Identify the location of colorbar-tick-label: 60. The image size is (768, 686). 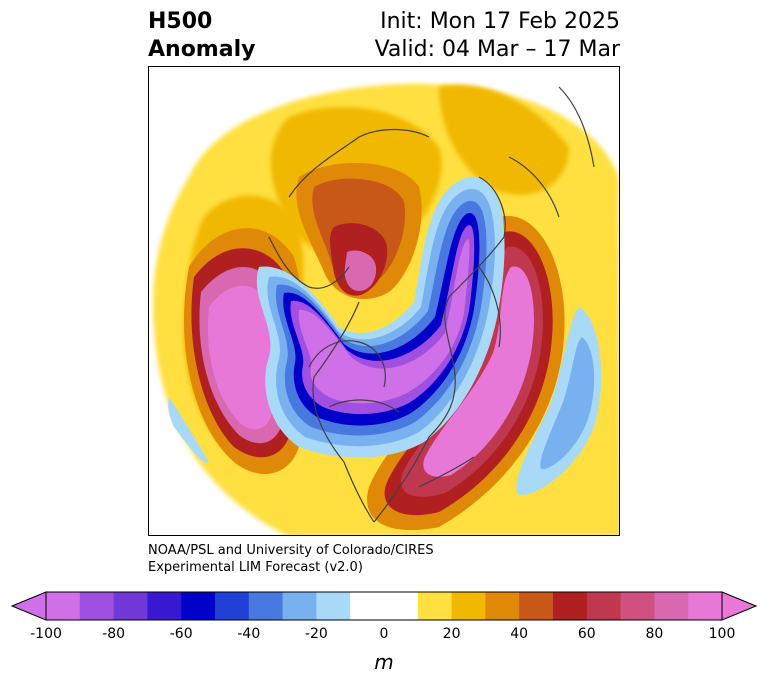
(586, 634).